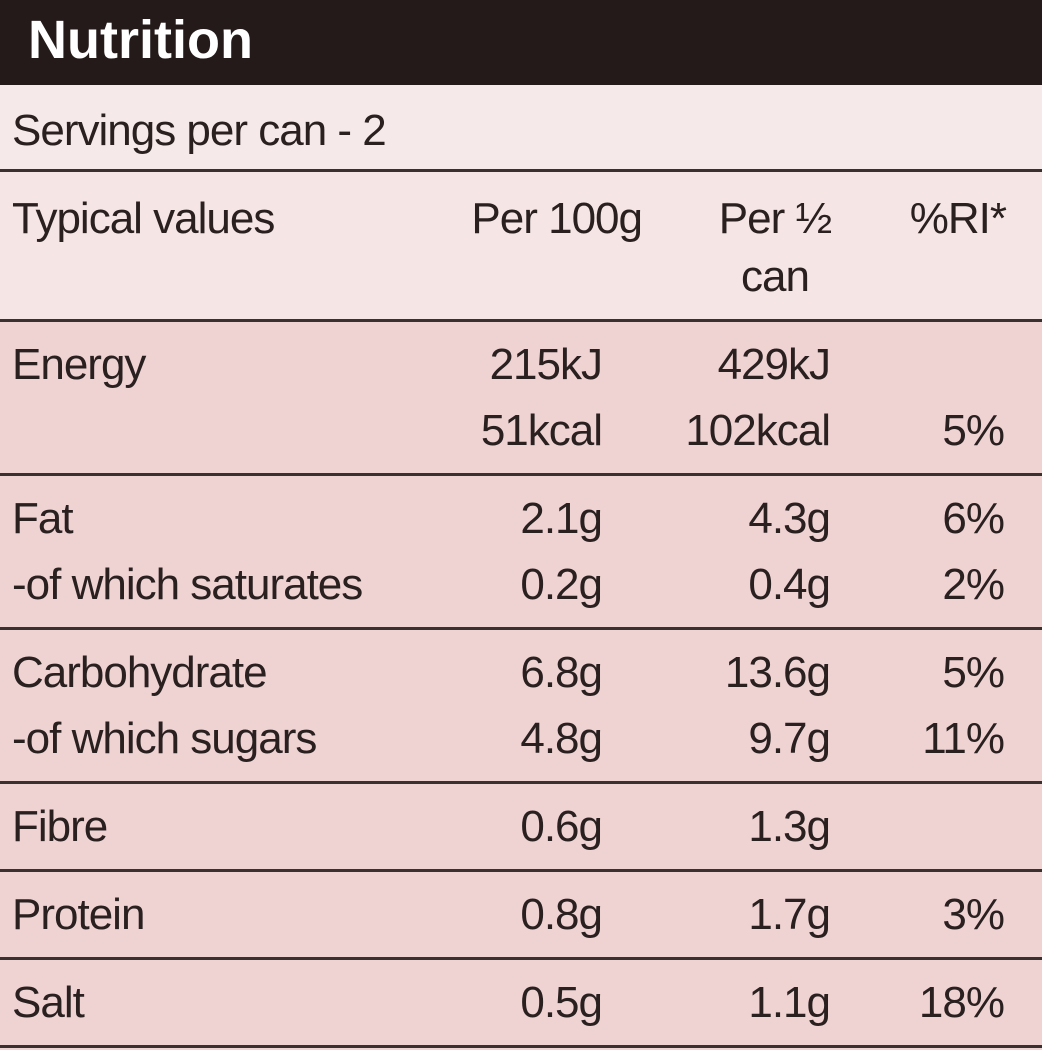 The height and width of the screenshot is (1050, 1042). I want to click on row-label: -of which saturates, so click(187, 584).